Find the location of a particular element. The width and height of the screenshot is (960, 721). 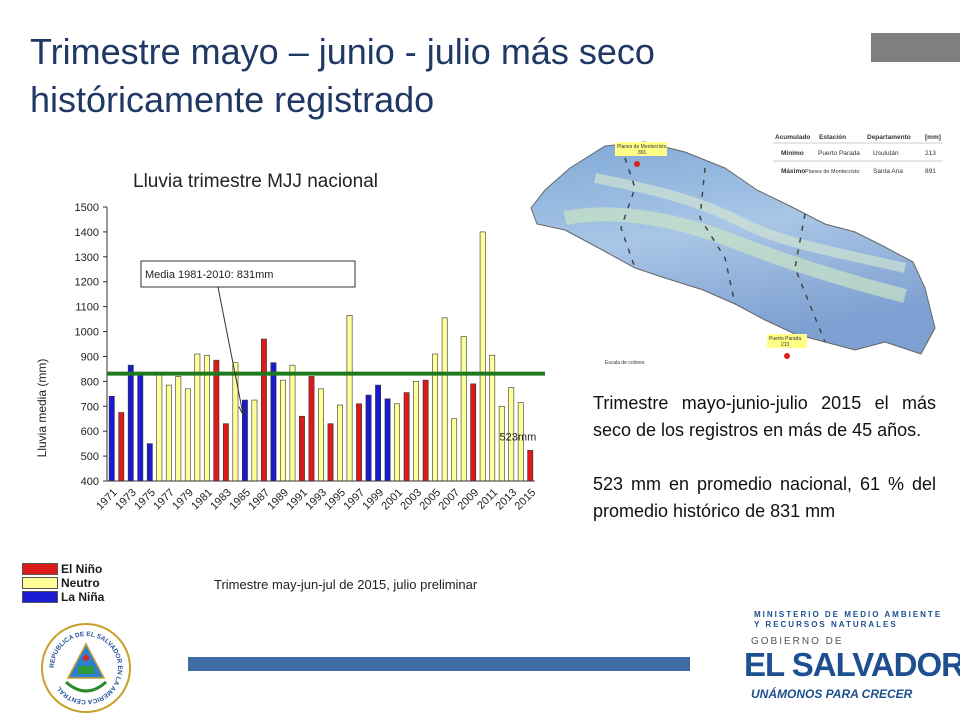

country-name: EL SALVADOR is located at coordinates (852, 664).